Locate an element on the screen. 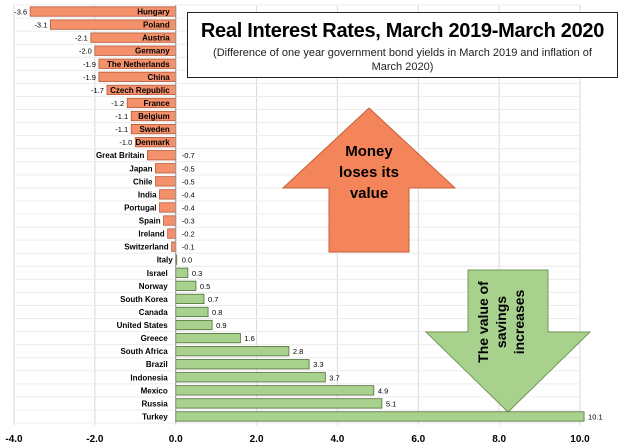 This screenshot has height=447, width=640. category-label-18: Switzerland is located at coordinates (146, 247).